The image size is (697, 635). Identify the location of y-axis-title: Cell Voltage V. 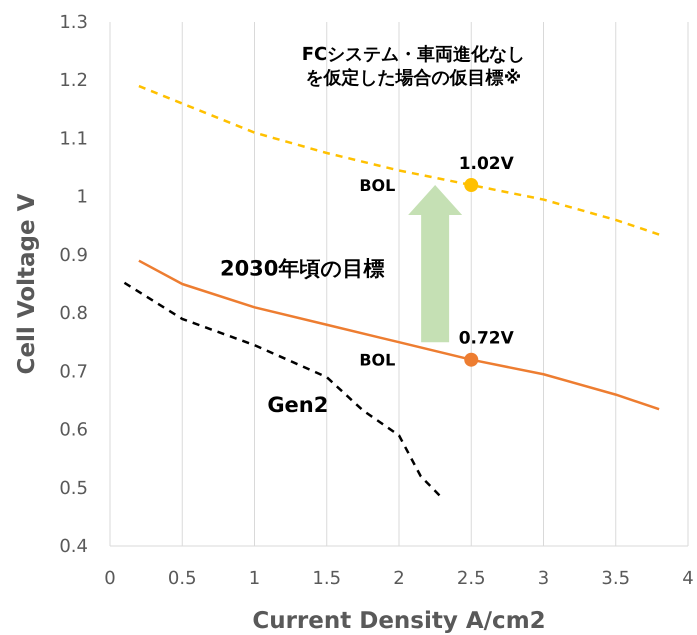
(27, 283).